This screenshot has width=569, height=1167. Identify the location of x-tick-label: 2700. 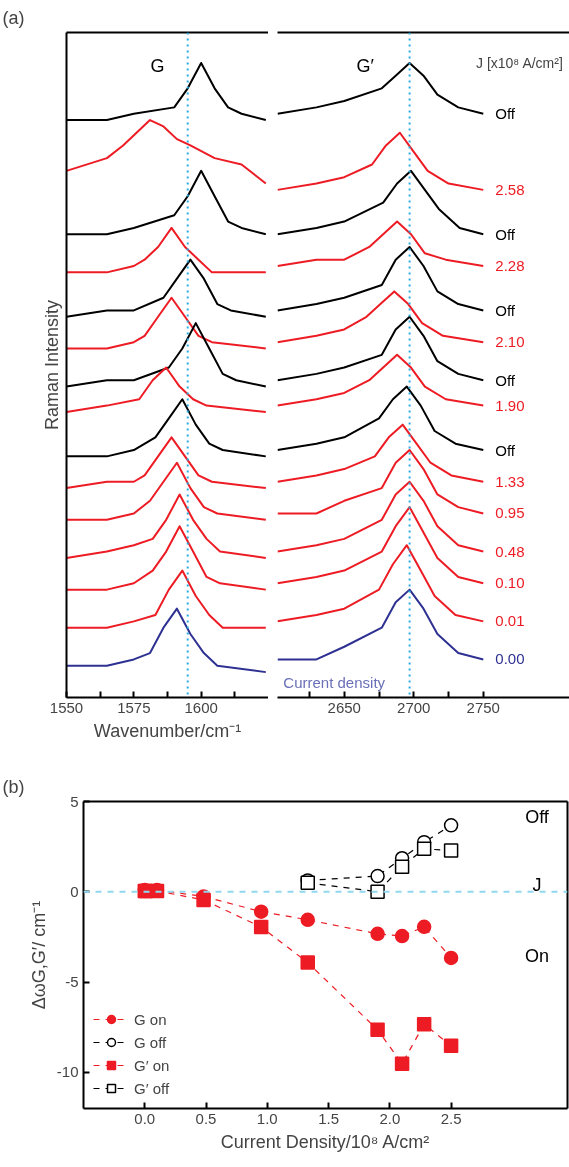
(414, 707).